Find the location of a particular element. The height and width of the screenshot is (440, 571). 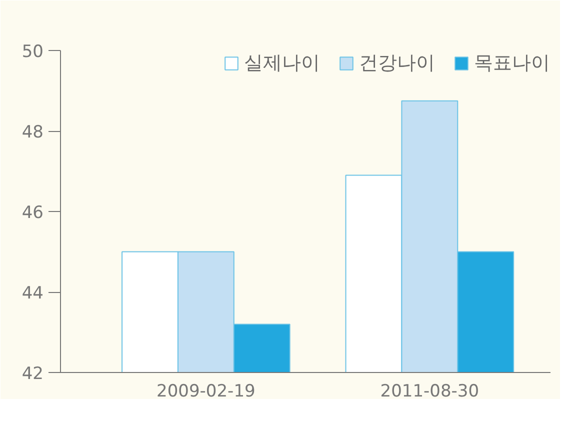

legend-label: 실제나이 is located at coordinates (282, 63).